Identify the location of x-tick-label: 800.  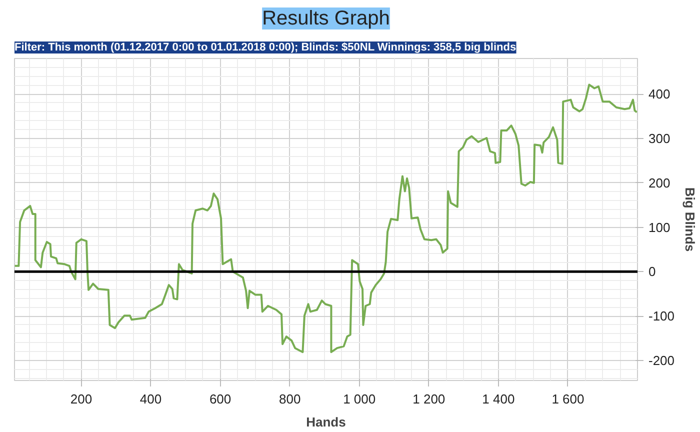
(290, 399).